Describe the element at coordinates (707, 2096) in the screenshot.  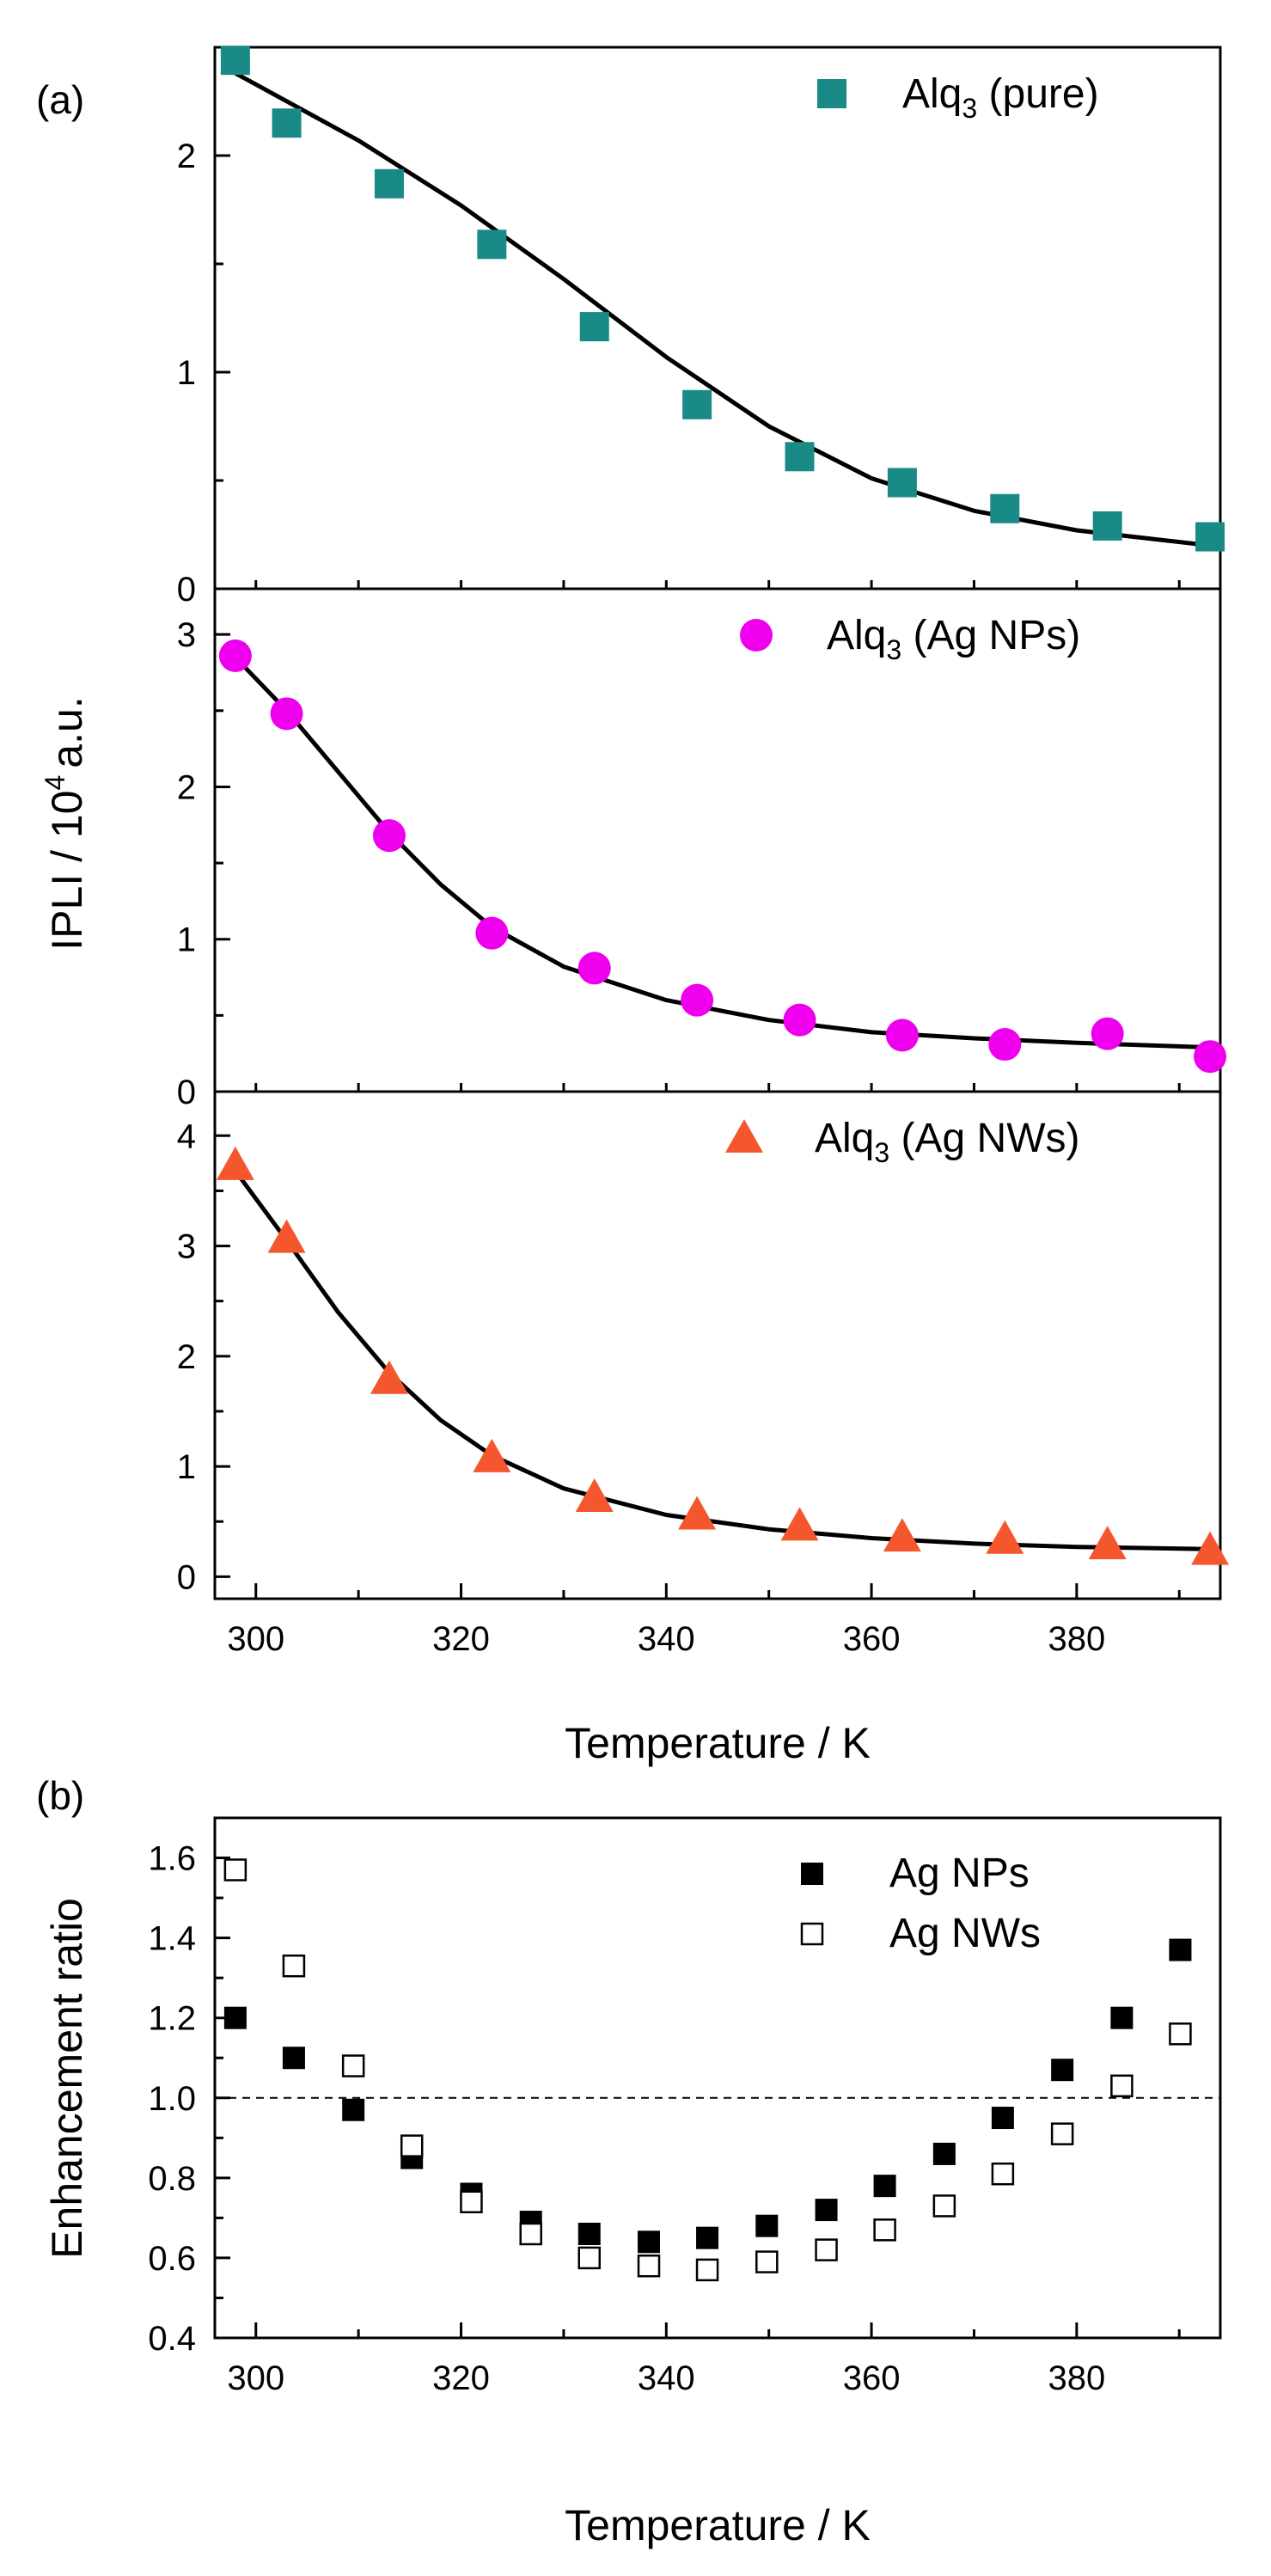
I see `series-ag-nps` at that location.